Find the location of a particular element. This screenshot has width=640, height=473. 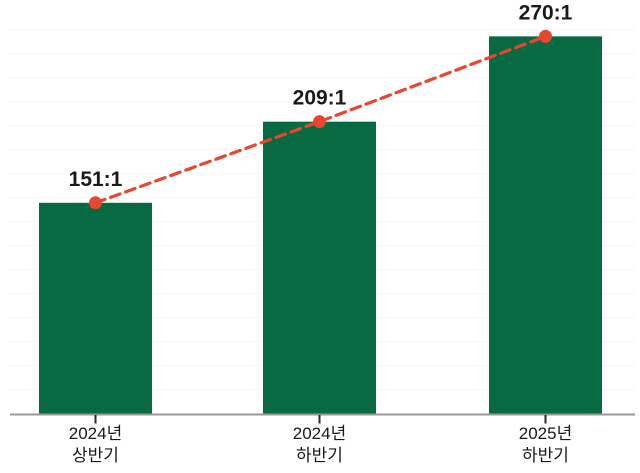

value-label: 209:1 is located at coordinates (320, 98).